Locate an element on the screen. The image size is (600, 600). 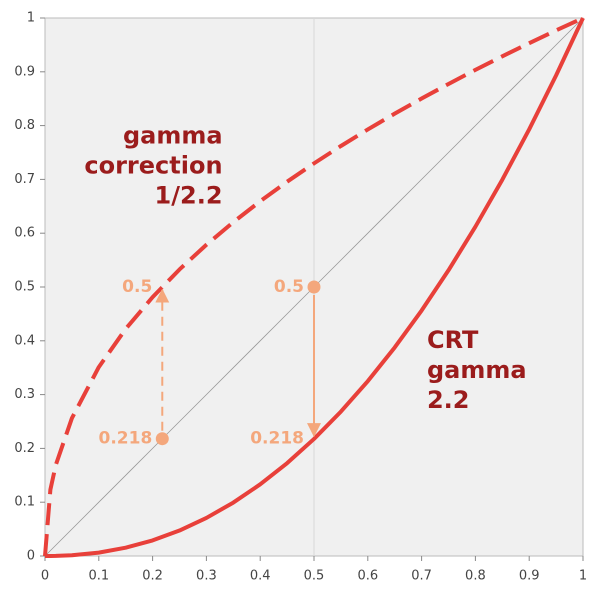
y-tick-label: 0.9 is located at coordinates (24, 71).